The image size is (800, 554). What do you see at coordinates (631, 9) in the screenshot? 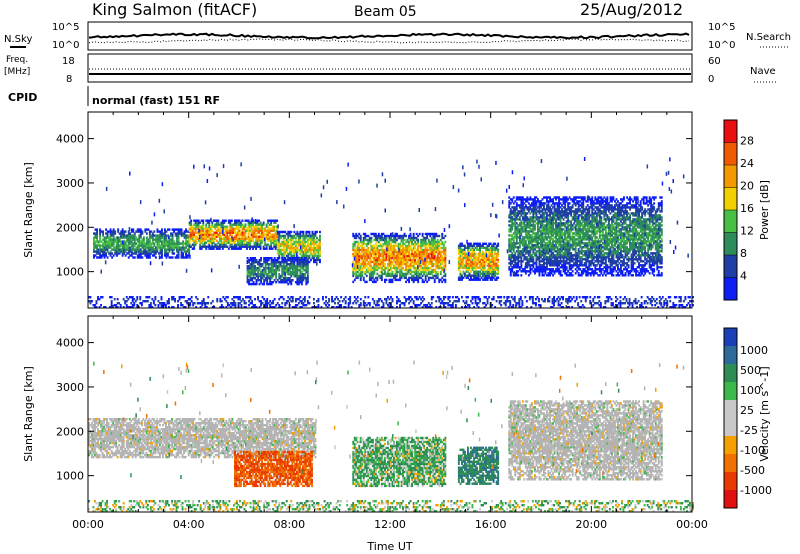
I see `date-title: 25/Aug/2012` at bounding box center [631, 9].